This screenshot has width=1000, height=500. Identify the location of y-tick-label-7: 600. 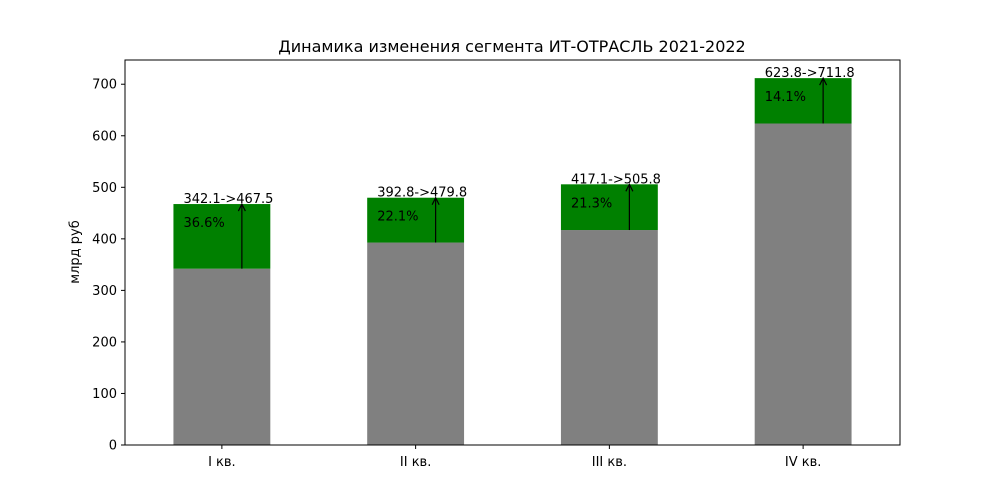
(104, 136).